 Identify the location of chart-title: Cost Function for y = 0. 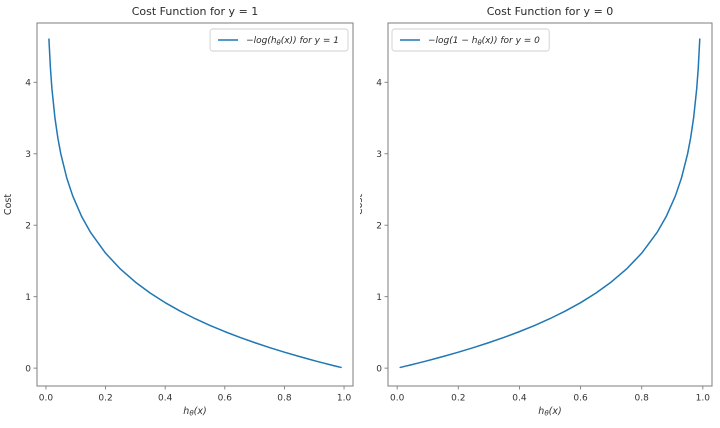
(550, 11).